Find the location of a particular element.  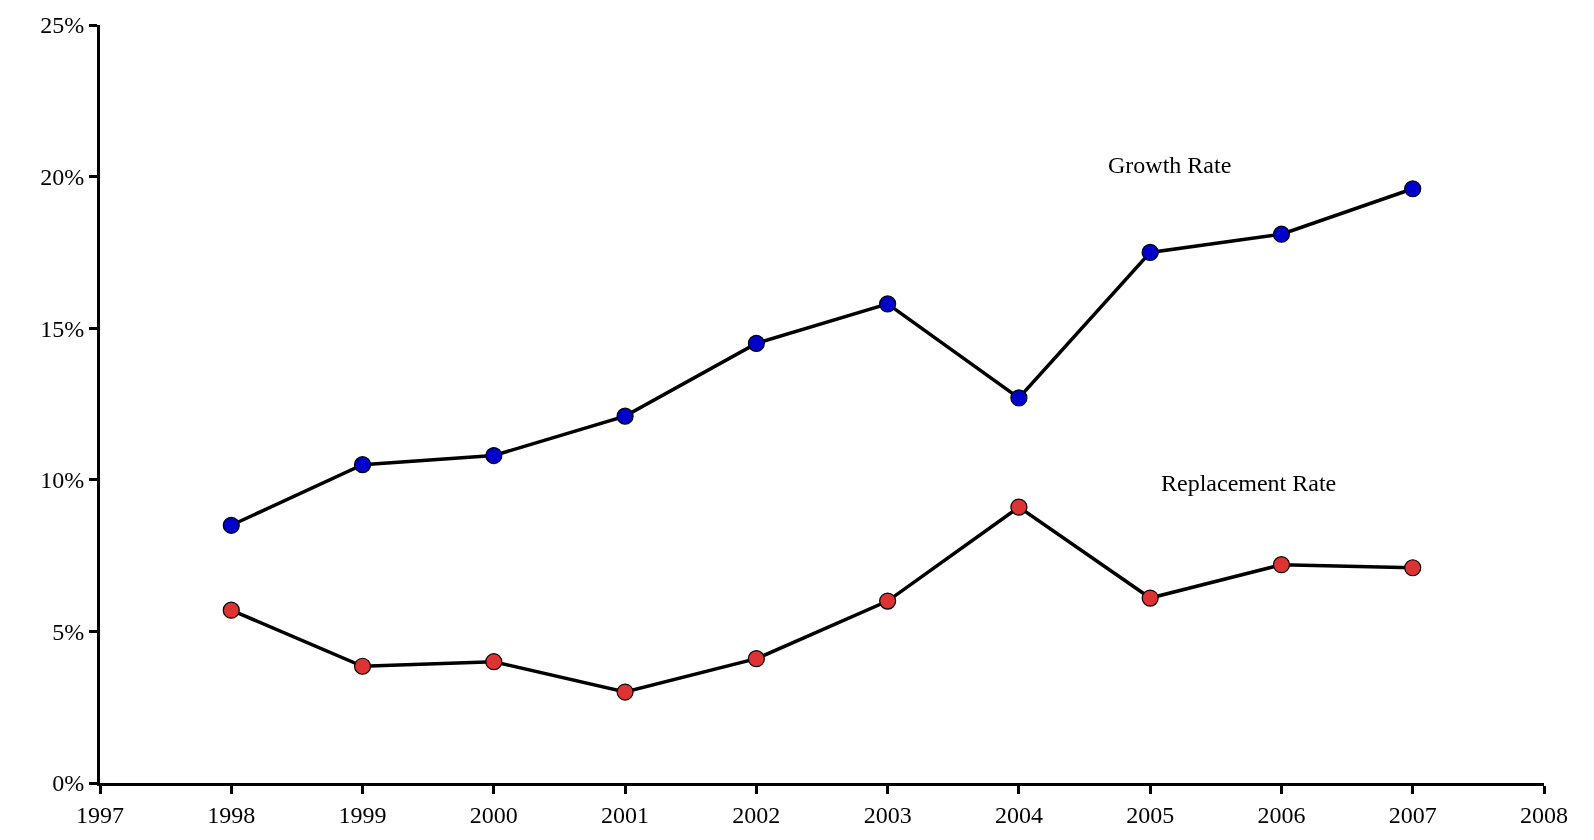

x-tick-label: 1997 is located at coordinates (100, 814).